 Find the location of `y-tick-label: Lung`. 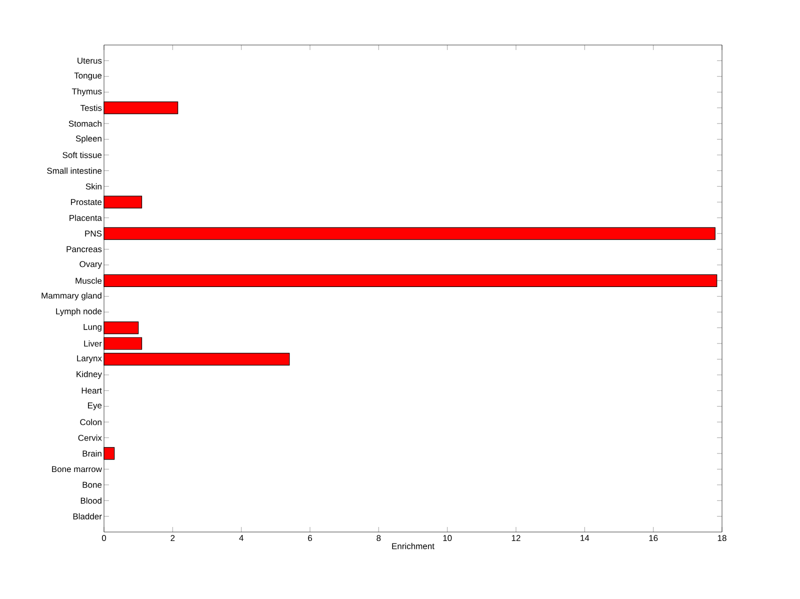

y-tick-label: Lung is located at coordinates (93, 328).